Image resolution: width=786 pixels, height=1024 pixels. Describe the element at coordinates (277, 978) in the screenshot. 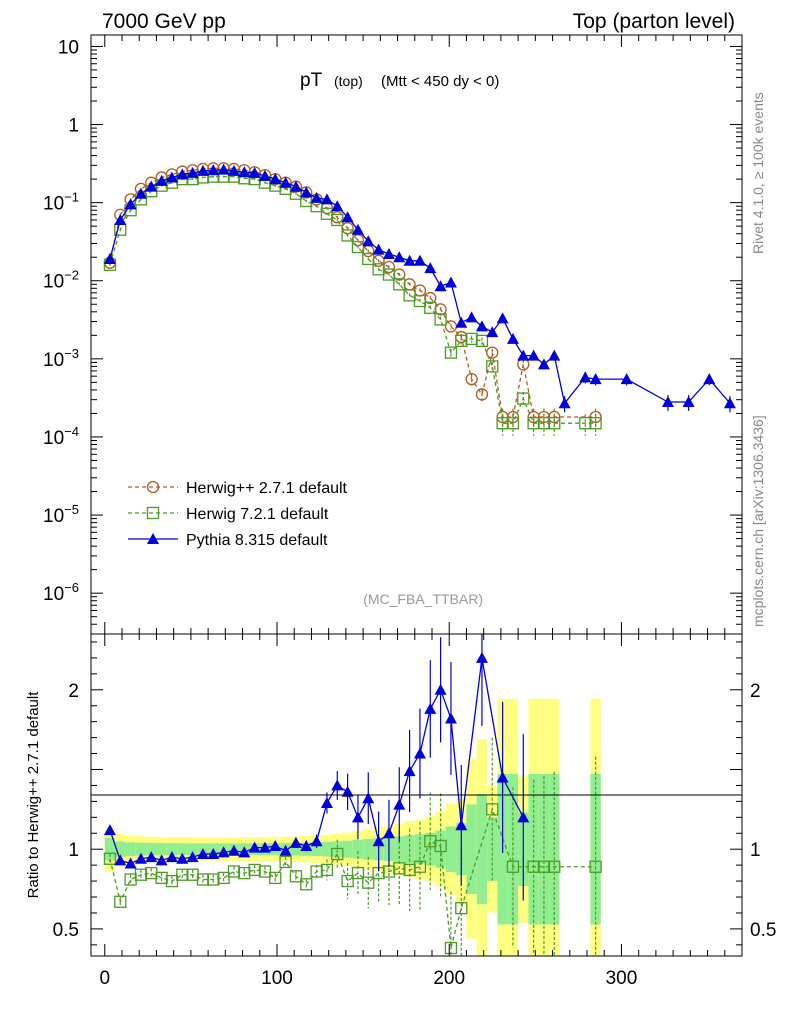

I see `x-tick-label: 100` at that location.